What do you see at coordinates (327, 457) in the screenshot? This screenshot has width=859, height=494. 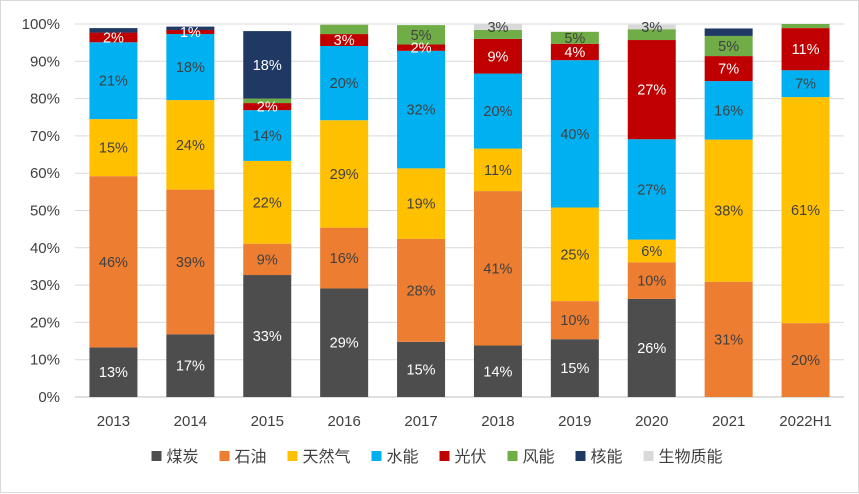 I see `legend-label: 天然气` at bounding box center [327, 457].